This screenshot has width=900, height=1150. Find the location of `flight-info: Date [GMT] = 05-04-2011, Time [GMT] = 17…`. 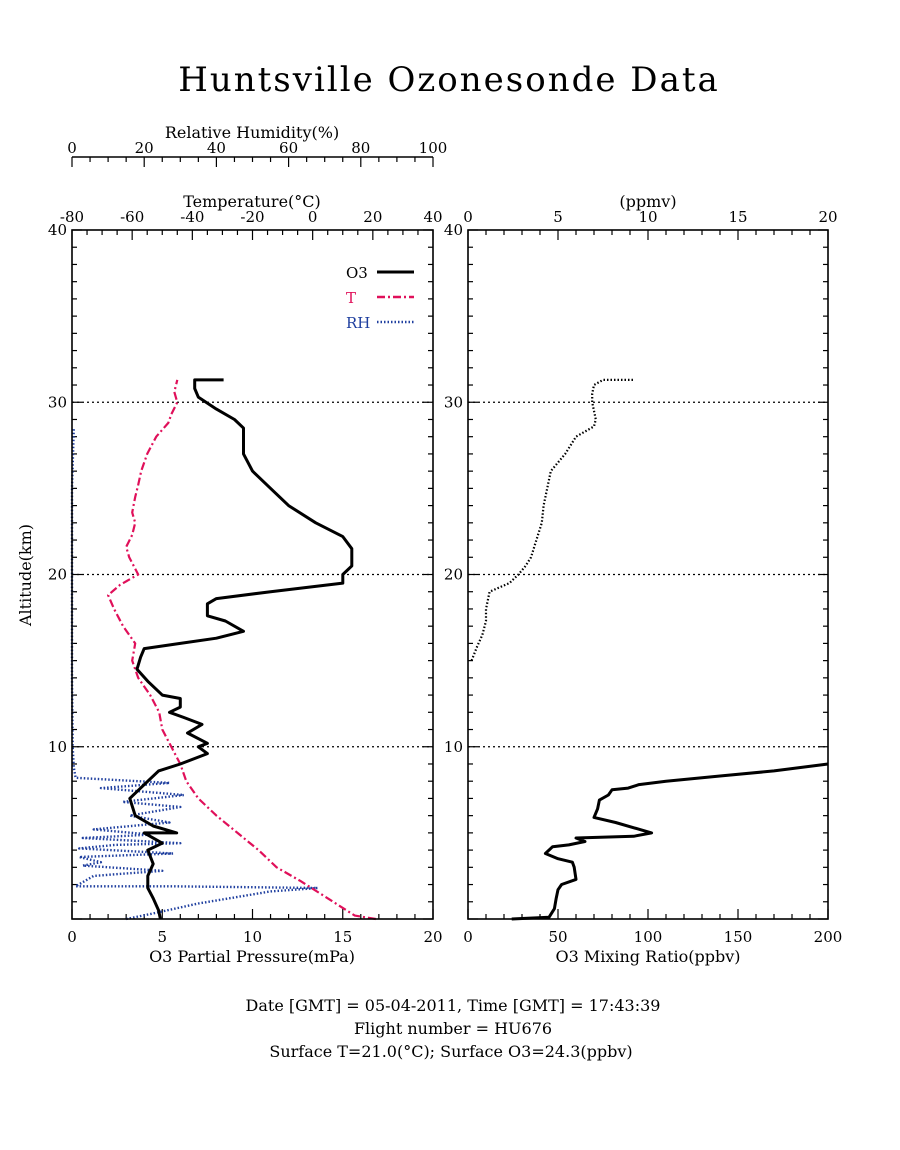

flight-info: Date [GMT] = 05-04-2011, Time [GMT] = 17… is located at coordinates (453, 1028).